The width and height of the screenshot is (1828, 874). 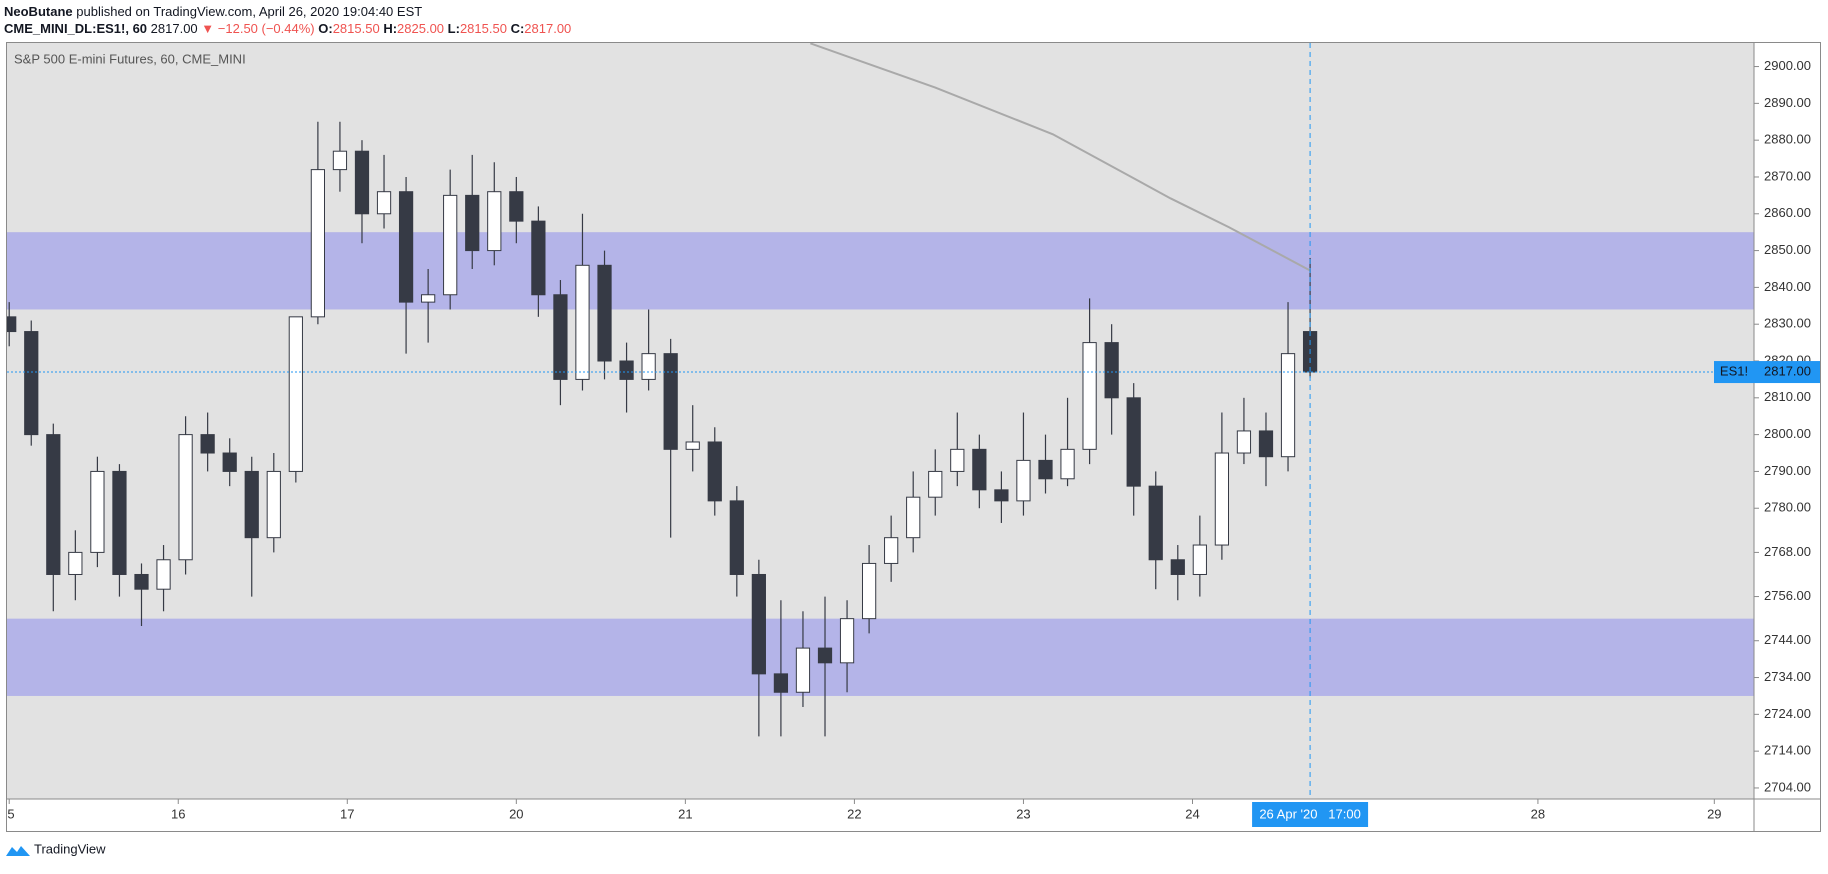 What do you see at coordinates (10, 813) in the screenshot?
I see `x-tick-label: 5` at bounding box center [10, 813].